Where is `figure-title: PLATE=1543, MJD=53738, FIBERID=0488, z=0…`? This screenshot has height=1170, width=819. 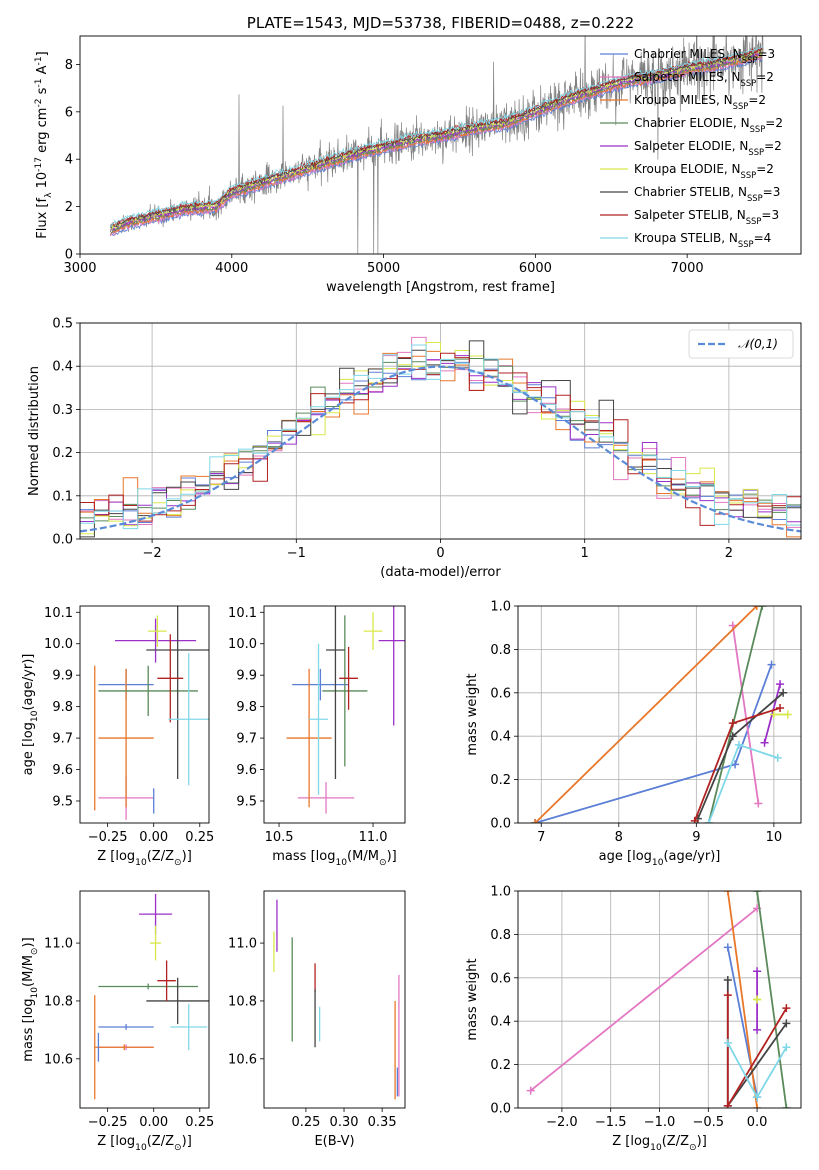
figure-title: PLATE=1543, MJD=53738, FIBERID=0488, z=0… is located at coordinates (440, 23).